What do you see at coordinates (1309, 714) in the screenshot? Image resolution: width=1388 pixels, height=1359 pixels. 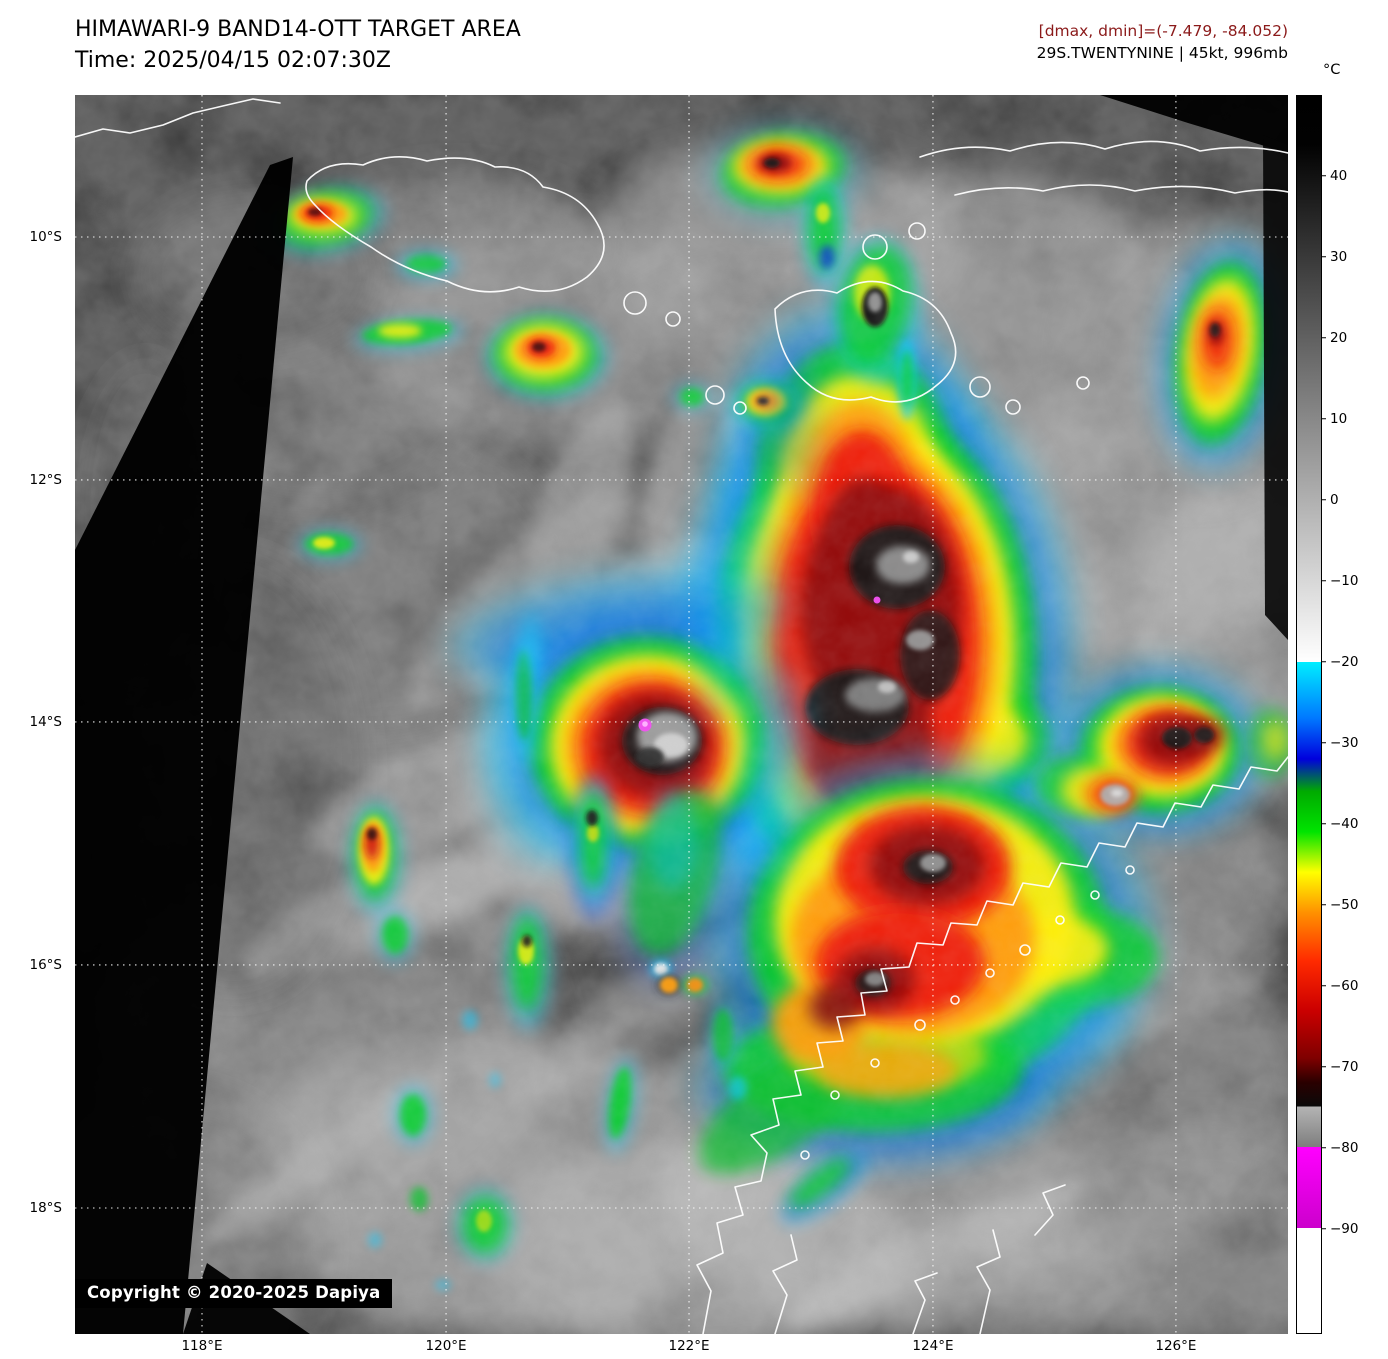 I see `colorbar-gradient` at bounding box center [1309, 714].